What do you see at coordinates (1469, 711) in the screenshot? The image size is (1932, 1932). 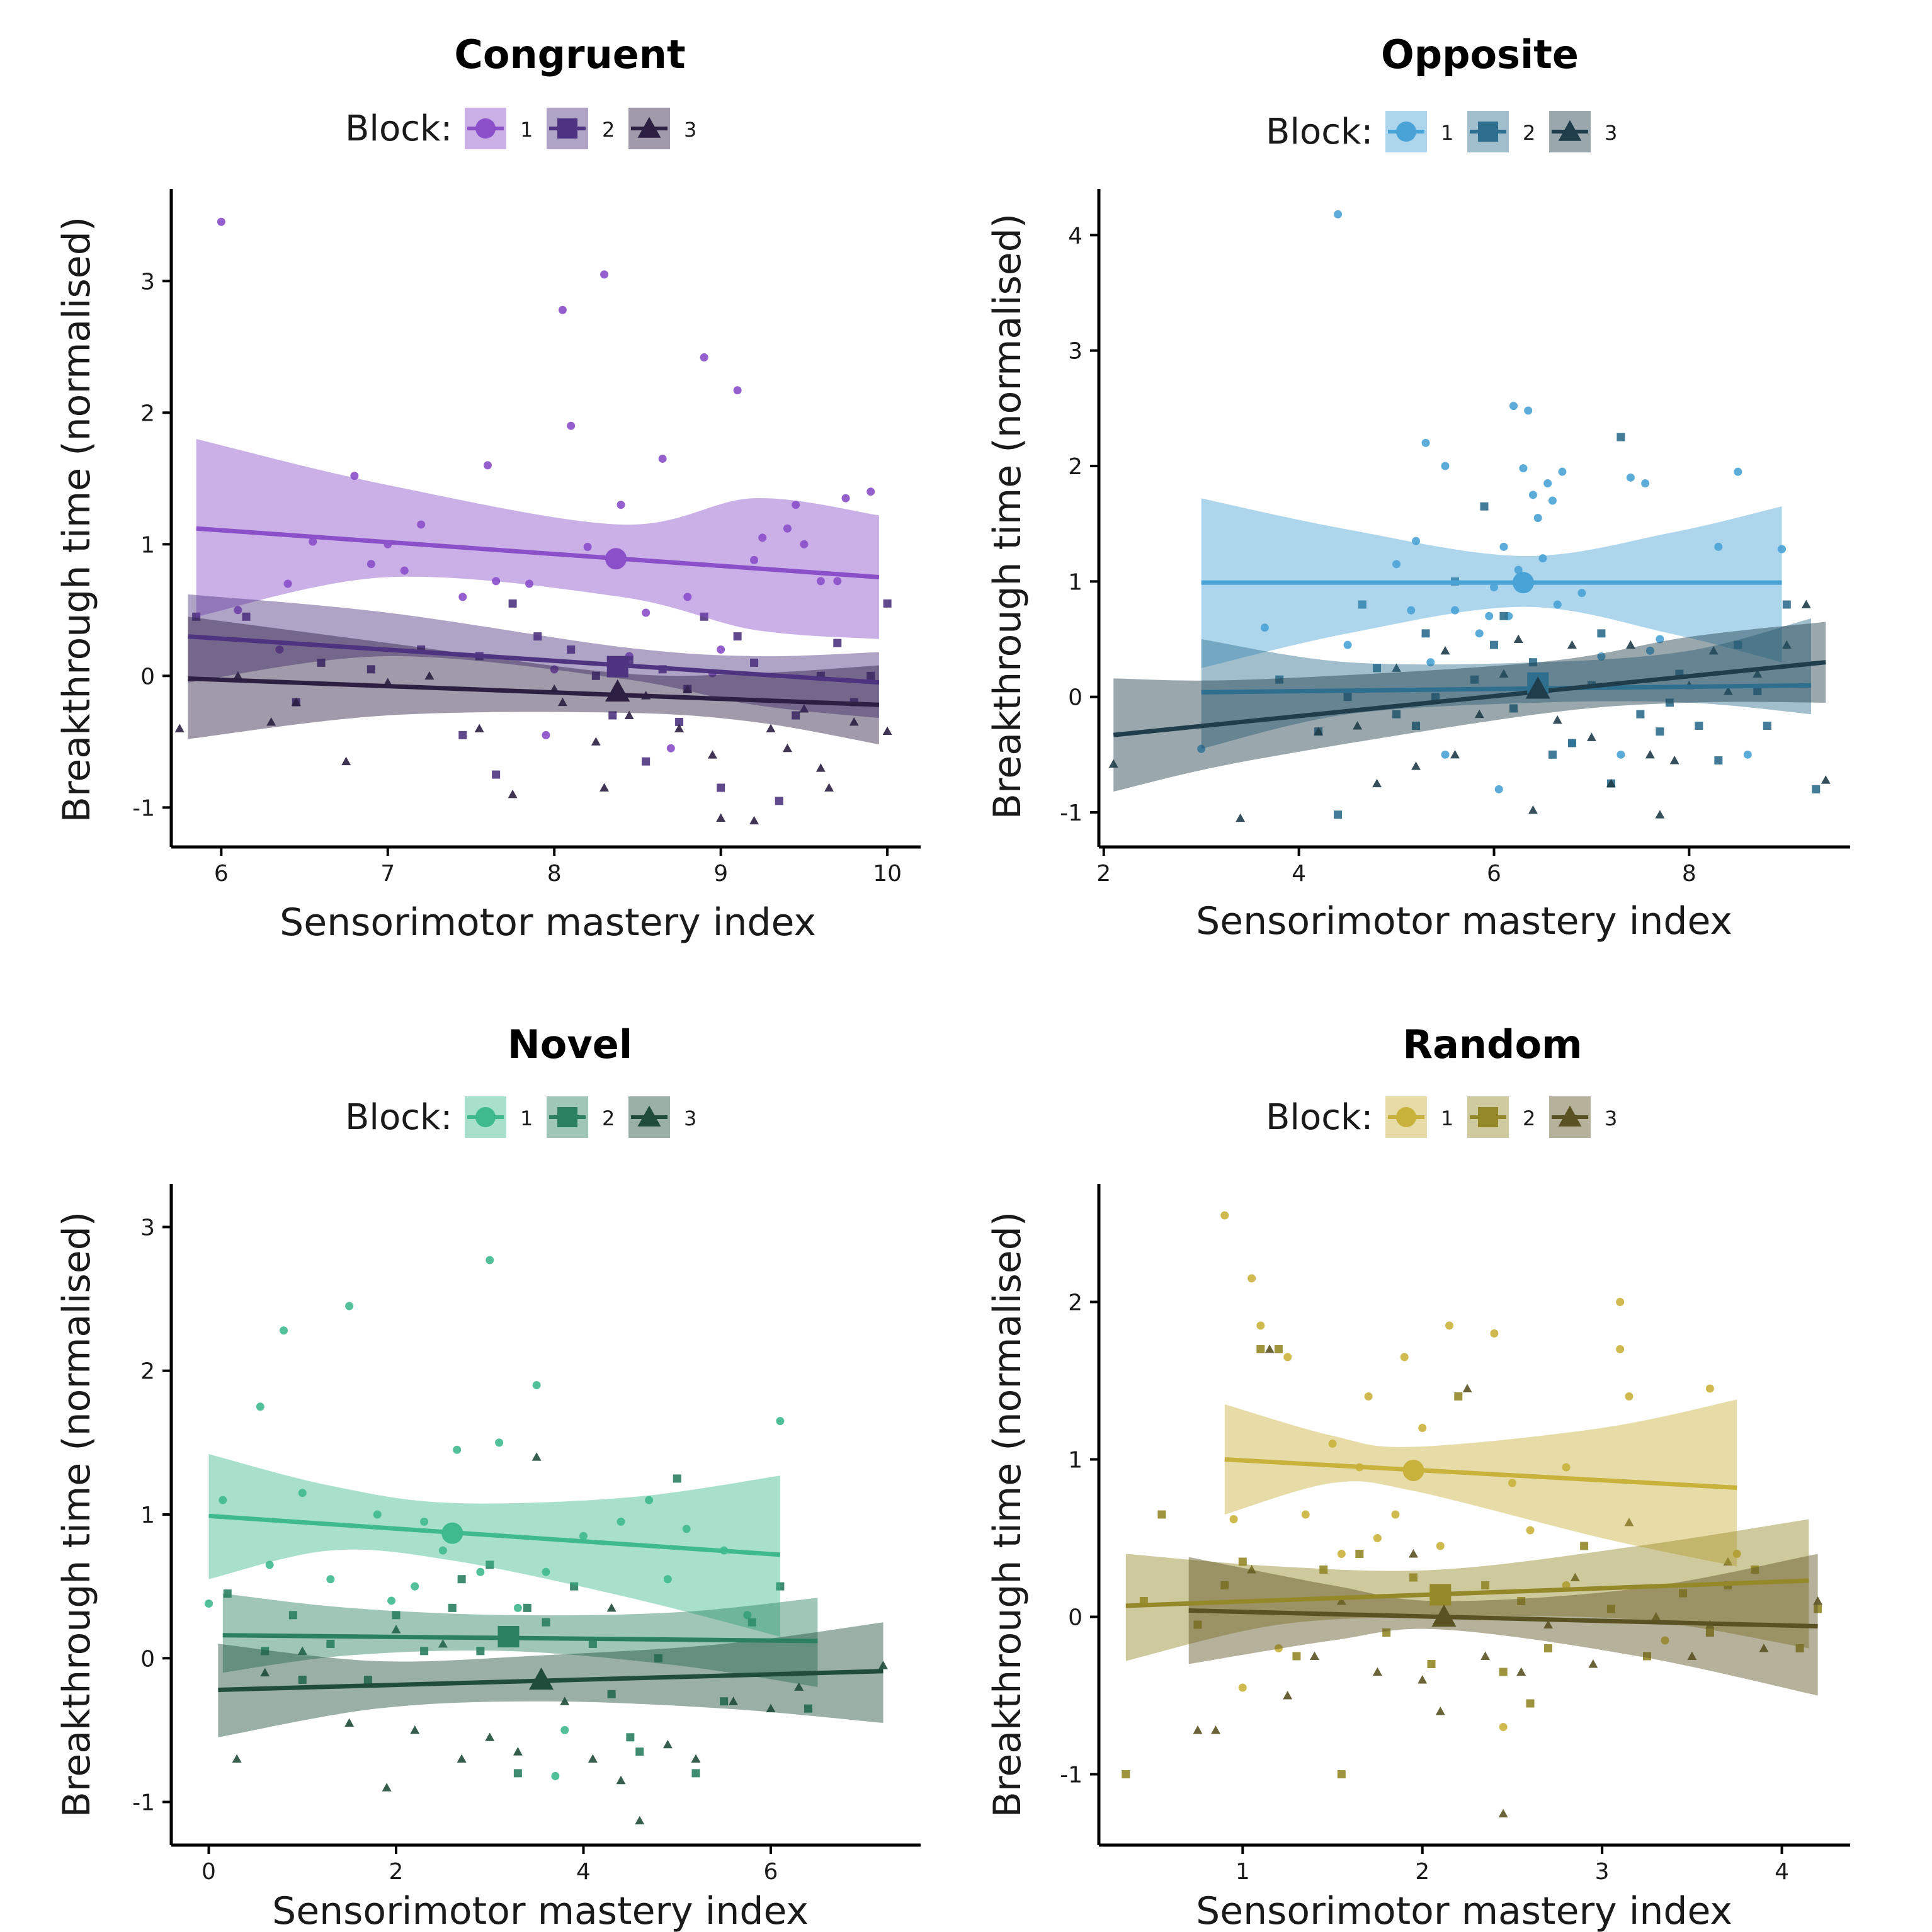 I see `series-3-points` at bounding box center [1469, 711].